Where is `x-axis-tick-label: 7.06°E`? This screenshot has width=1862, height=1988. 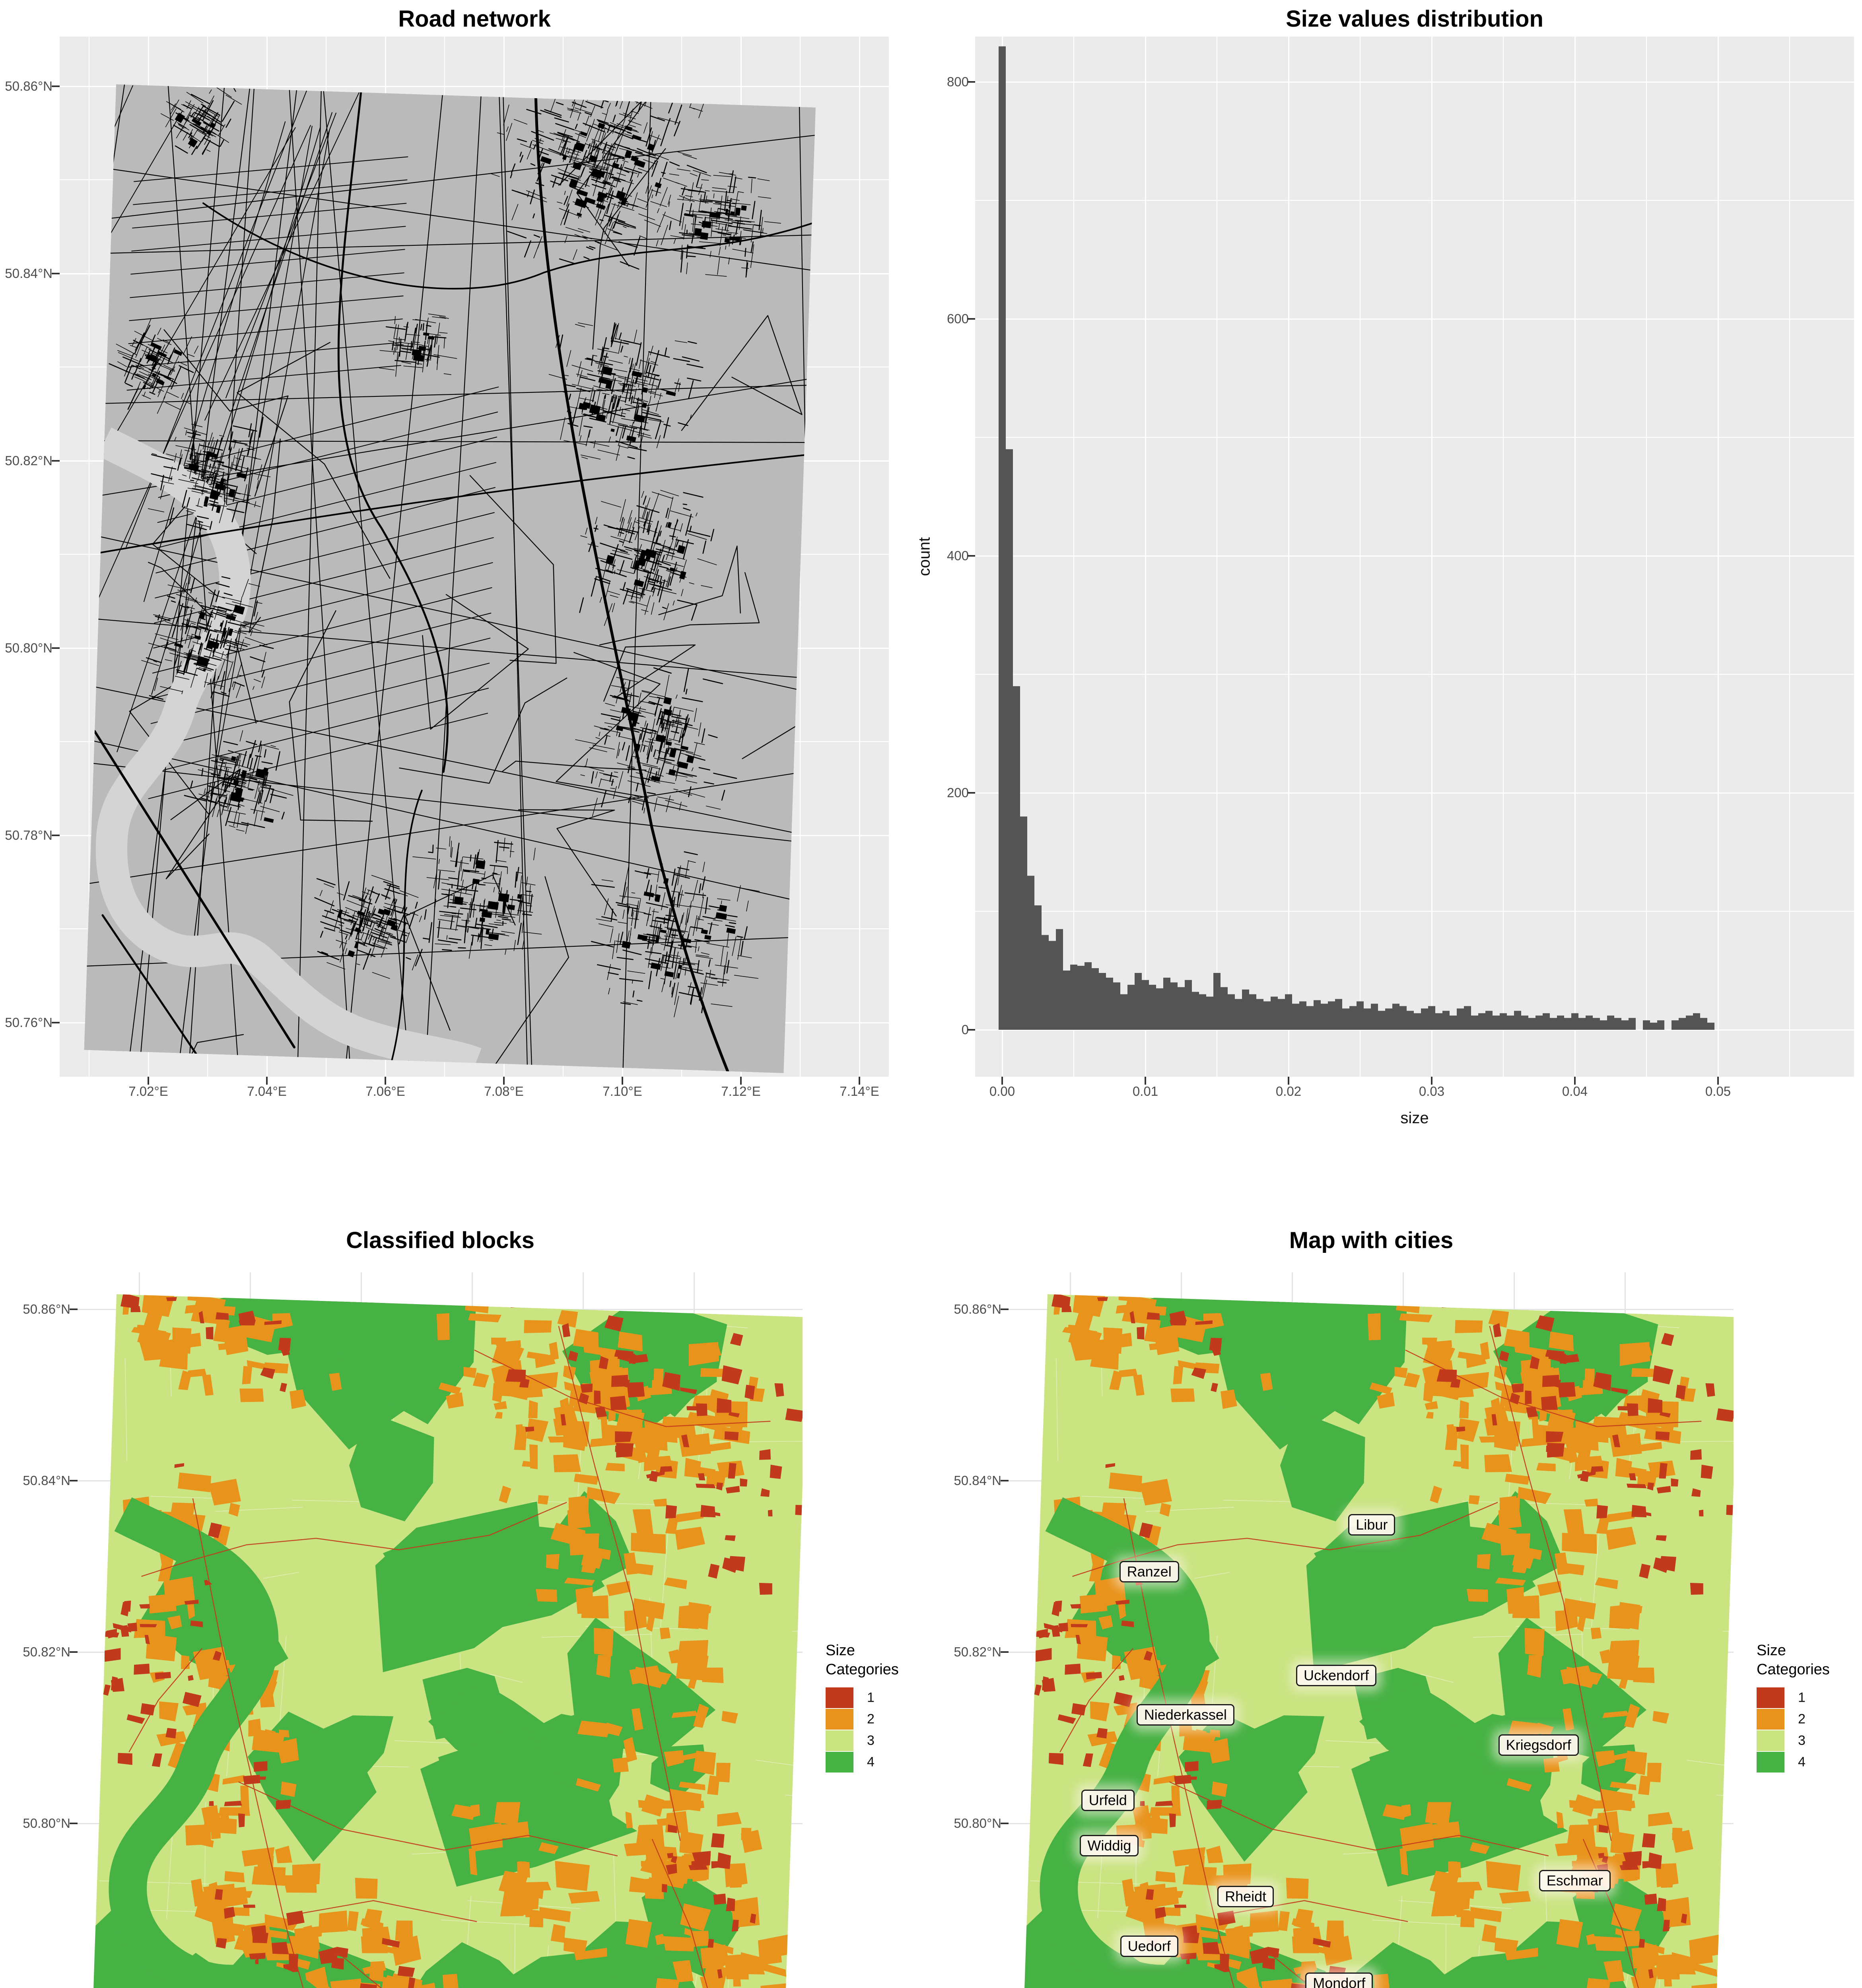 x-axis-tick-label: 7.06°E is located at coordinates (385, 1091).